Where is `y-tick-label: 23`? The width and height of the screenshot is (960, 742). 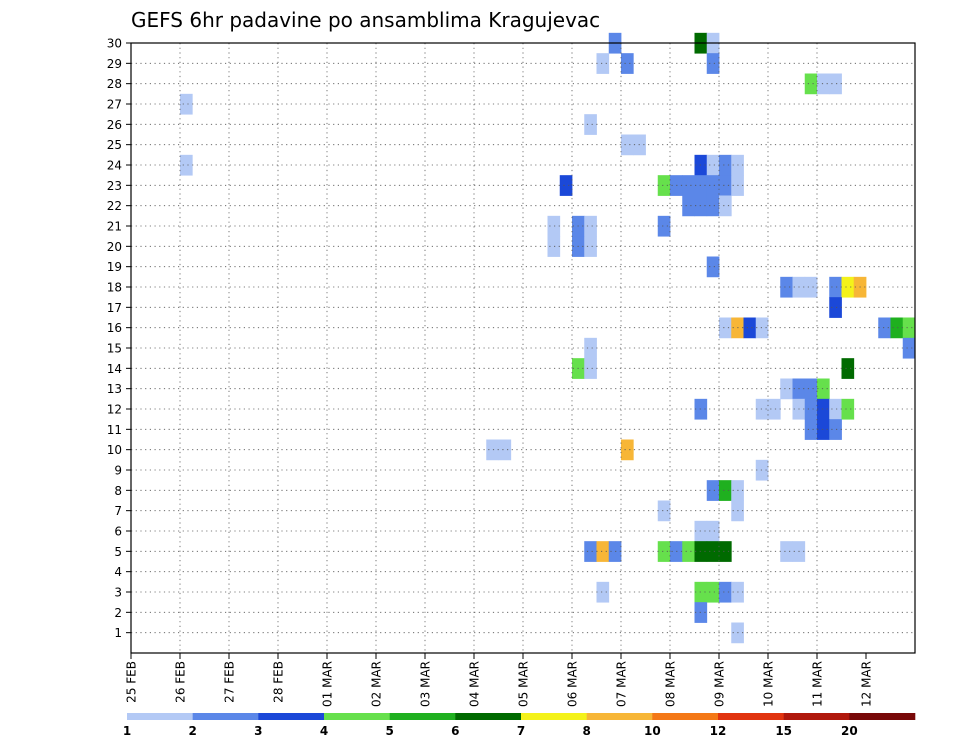
y-tick-label: 23 is located at coordinates (114, 186).